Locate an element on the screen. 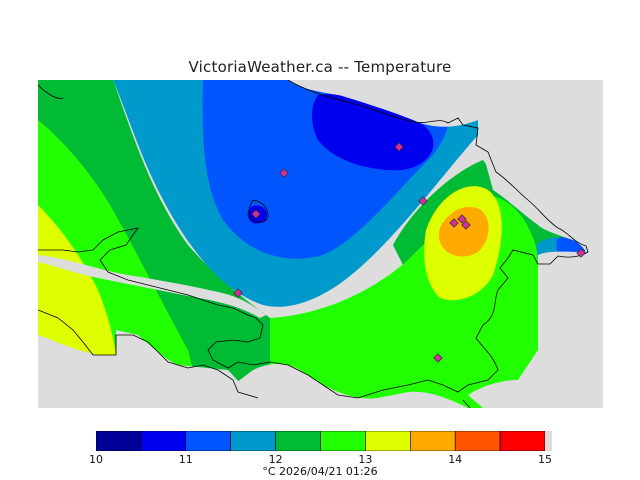 The image size is (640, 480). legend-tick-label: 10 is located at coordinates (96, 459).